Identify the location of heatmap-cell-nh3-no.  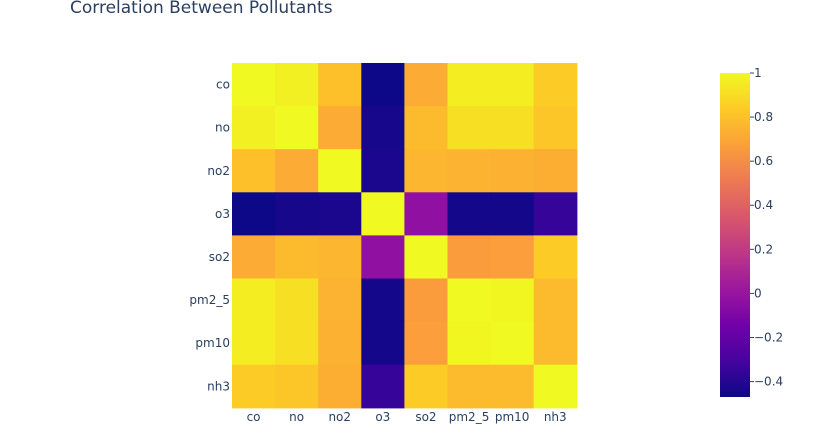
(297, 386).